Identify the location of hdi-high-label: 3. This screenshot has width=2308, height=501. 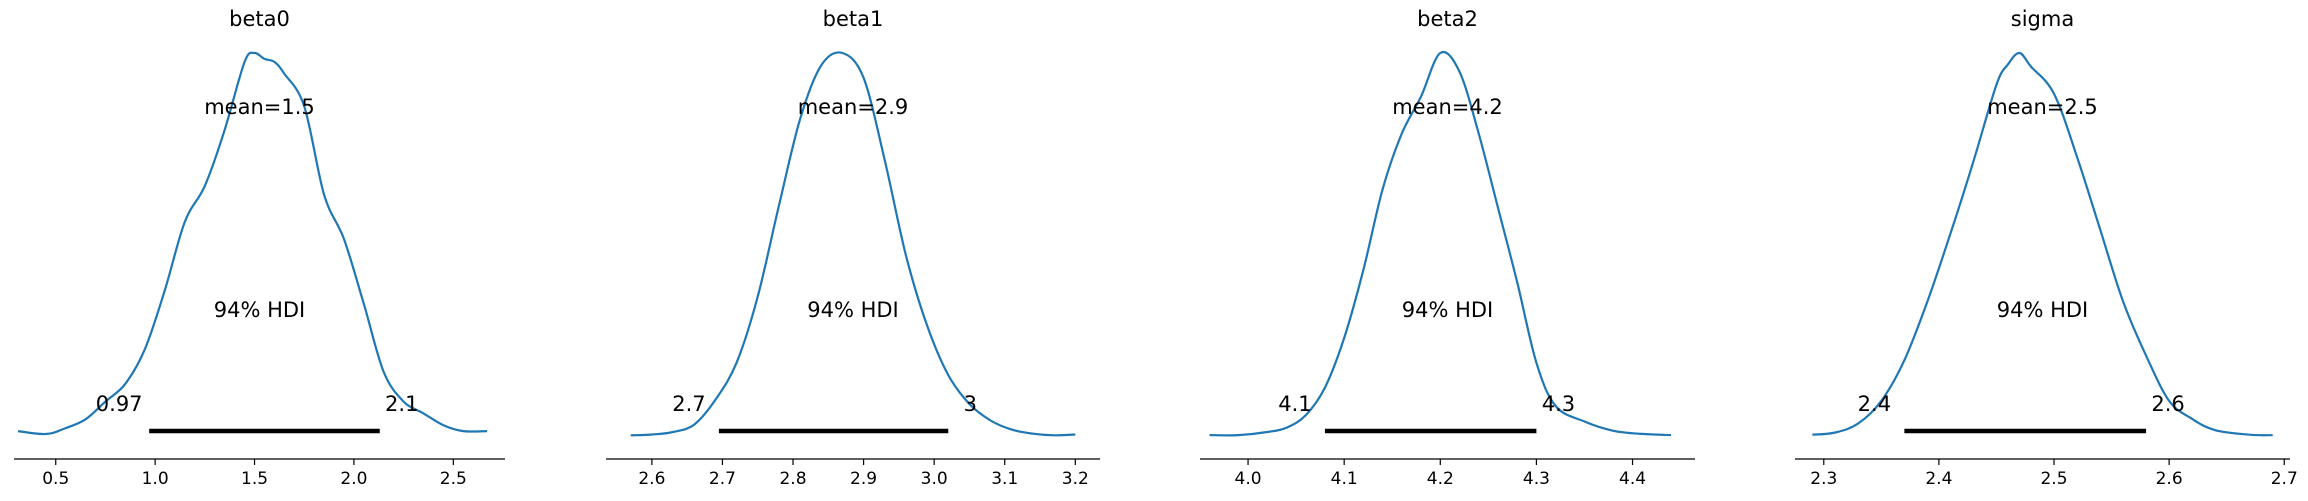
(970, 404).